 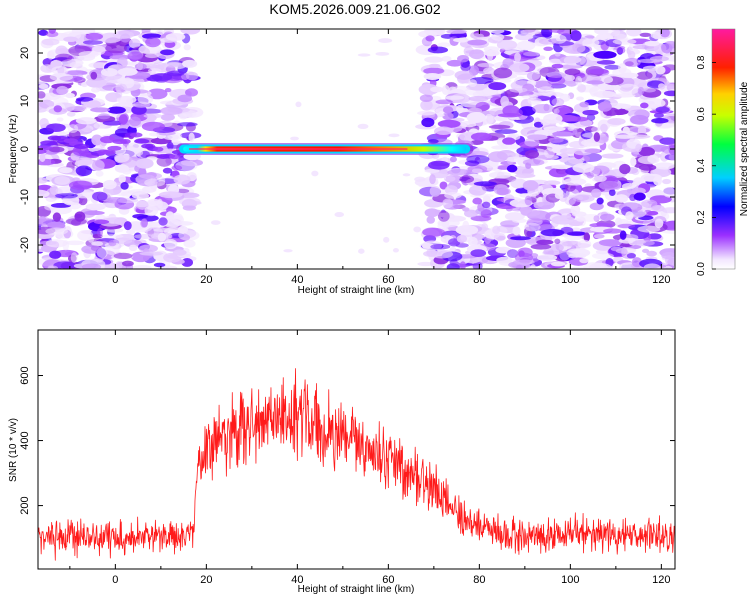 I want to click on snr-x-tick-label: 40, so click(x=297, y=580).